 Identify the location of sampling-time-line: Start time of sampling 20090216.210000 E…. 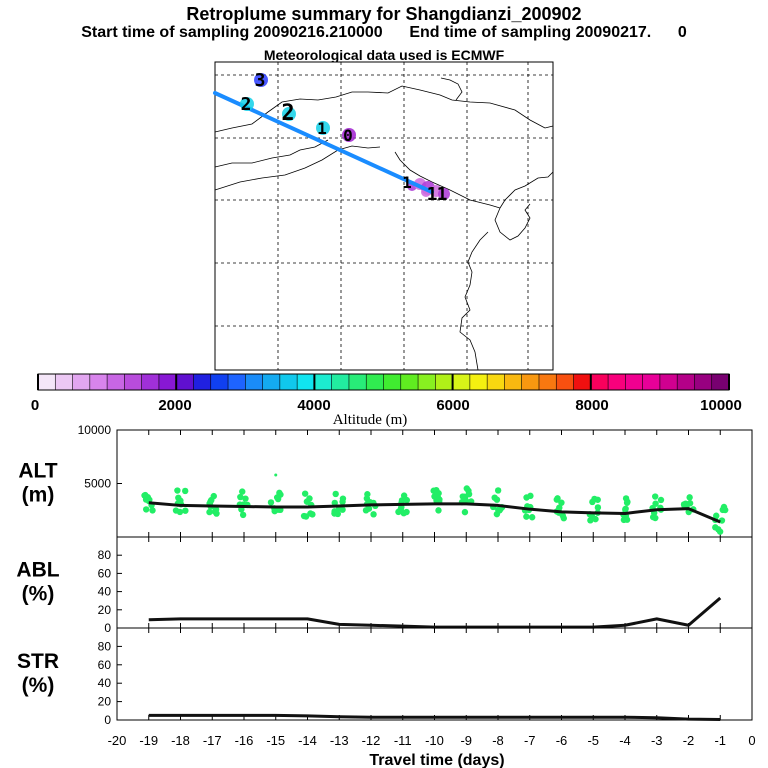
(384, 33).